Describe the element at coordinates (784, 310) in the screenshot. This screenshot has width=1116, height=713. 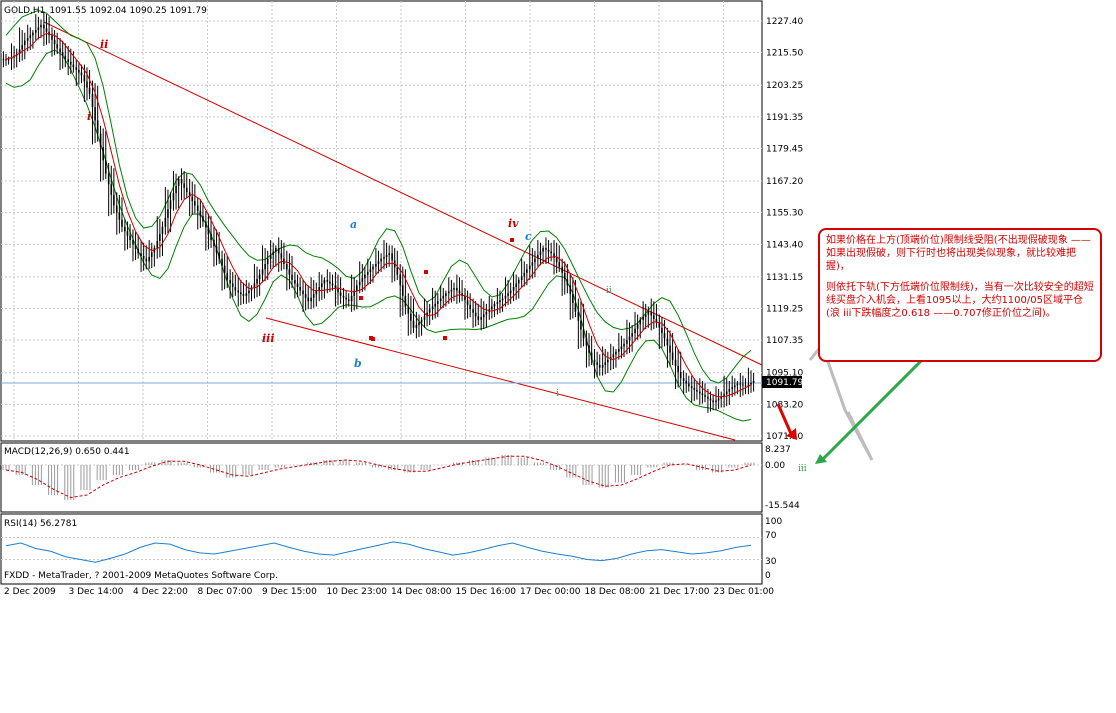
I see `price-tick-label: 1119.25` at that location.